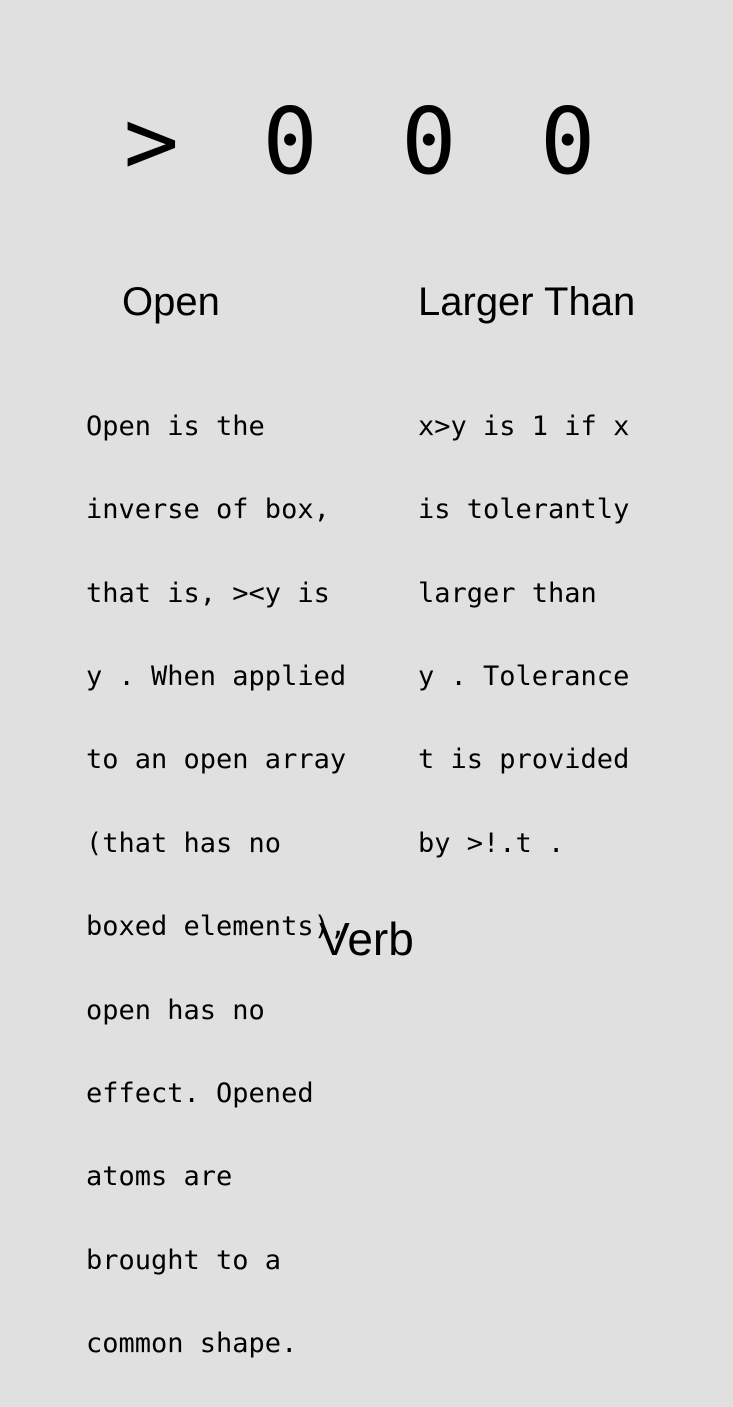  What do you see at coordinates (216, 760) in the screenshot?
I see `description-line: to an open array` at bounding box center [216, 760].